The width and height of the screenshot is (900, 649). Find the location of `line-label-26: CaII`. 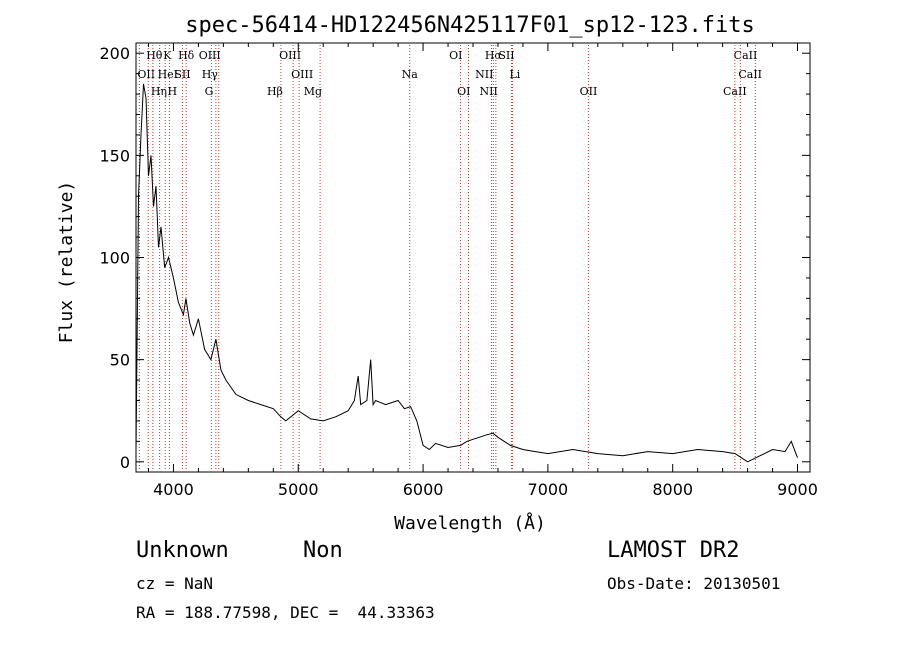

line-label-26: CaII is located at coordinates (735, 91).